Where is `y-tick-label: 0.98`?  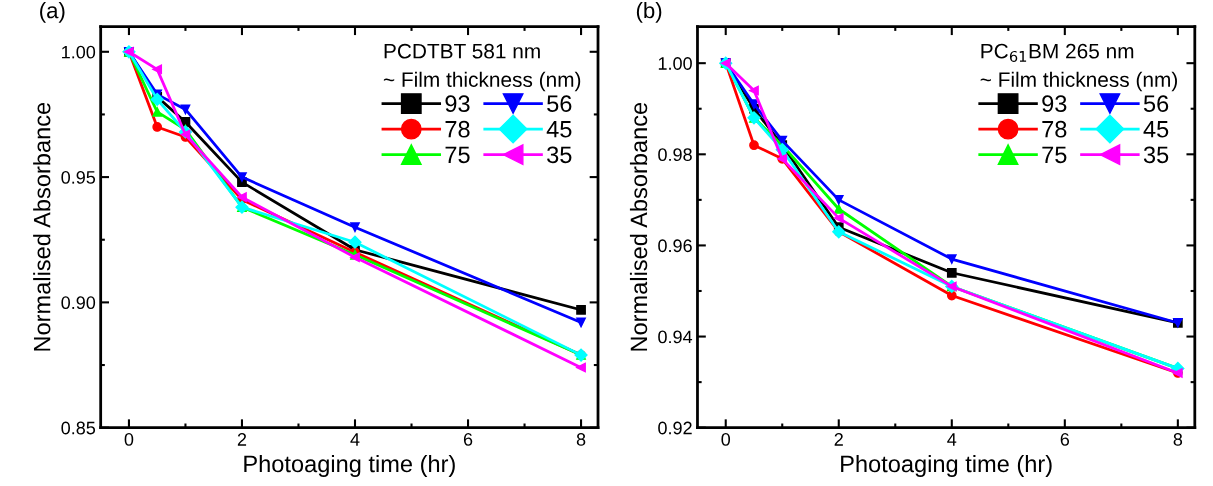 y-tick-label: 0.98 is located at coordinates (675, 155).